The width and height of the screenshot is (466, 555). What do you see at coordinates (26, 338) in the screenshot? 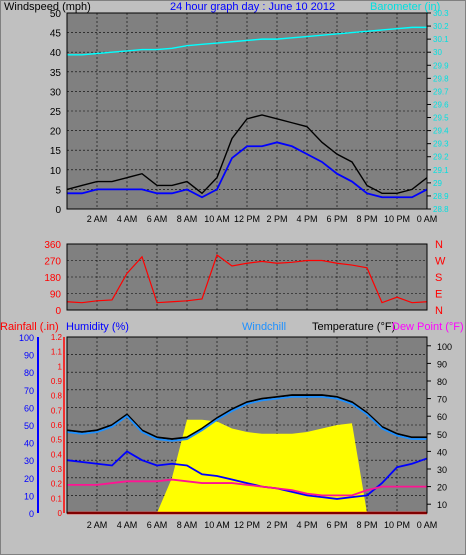
I see `humidity-tick-10: 100` at bounding box center [26, 338].